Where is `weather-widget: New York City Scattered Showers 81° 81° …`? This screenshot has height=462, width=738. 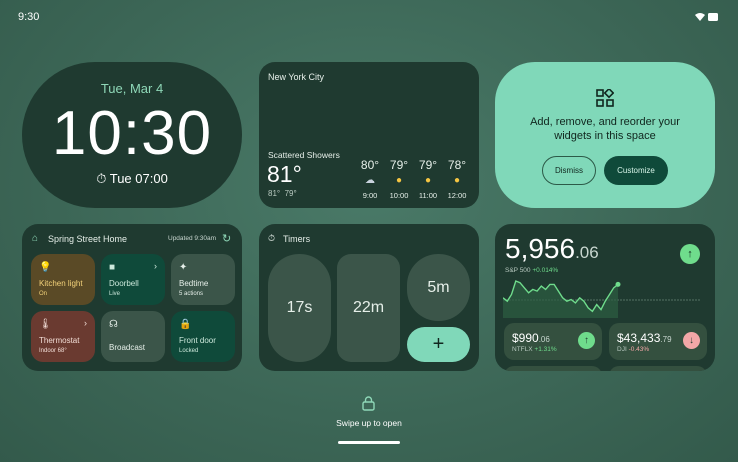
weather-widget: New York City Scattered Showers 81° 81° … is located at coordinates (369, 135).